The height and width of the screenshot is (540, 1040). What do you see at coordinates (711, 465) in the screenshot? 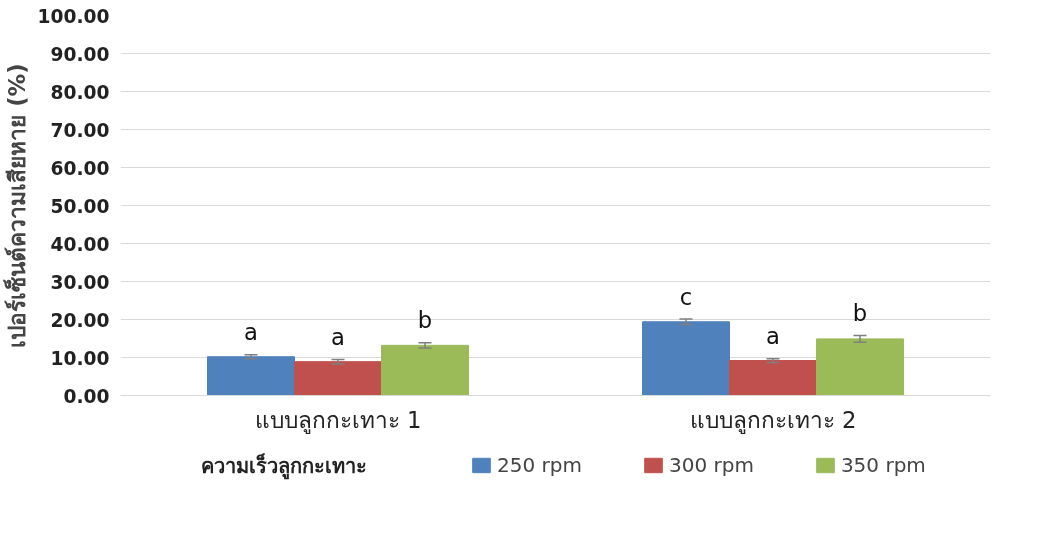
I see `legend-label: 300 rpm` at bounding box center [711, 465].